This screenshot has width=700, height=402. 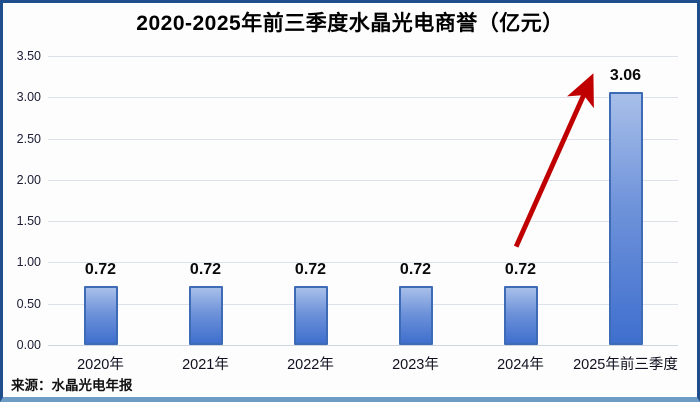 What do you see at coordinates (72, 385) in the screenshot?
I see `source-note: 来源：水晶光电年报` at bounding box center [72, 385].